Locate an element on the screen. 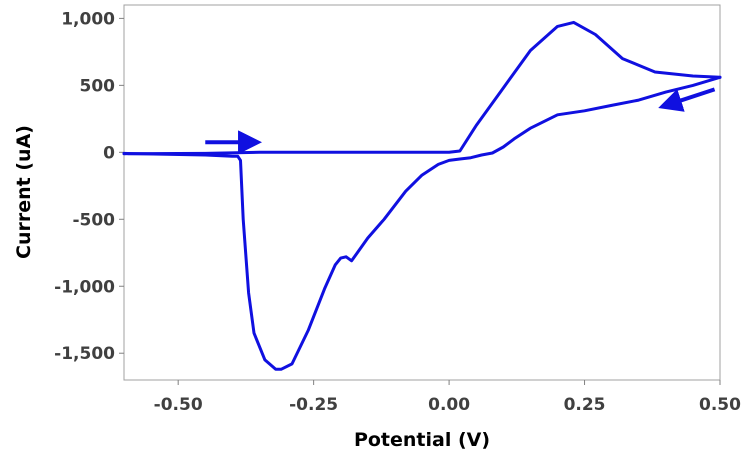  scan-direction-arrow-left is located at coordinates (687, 99).